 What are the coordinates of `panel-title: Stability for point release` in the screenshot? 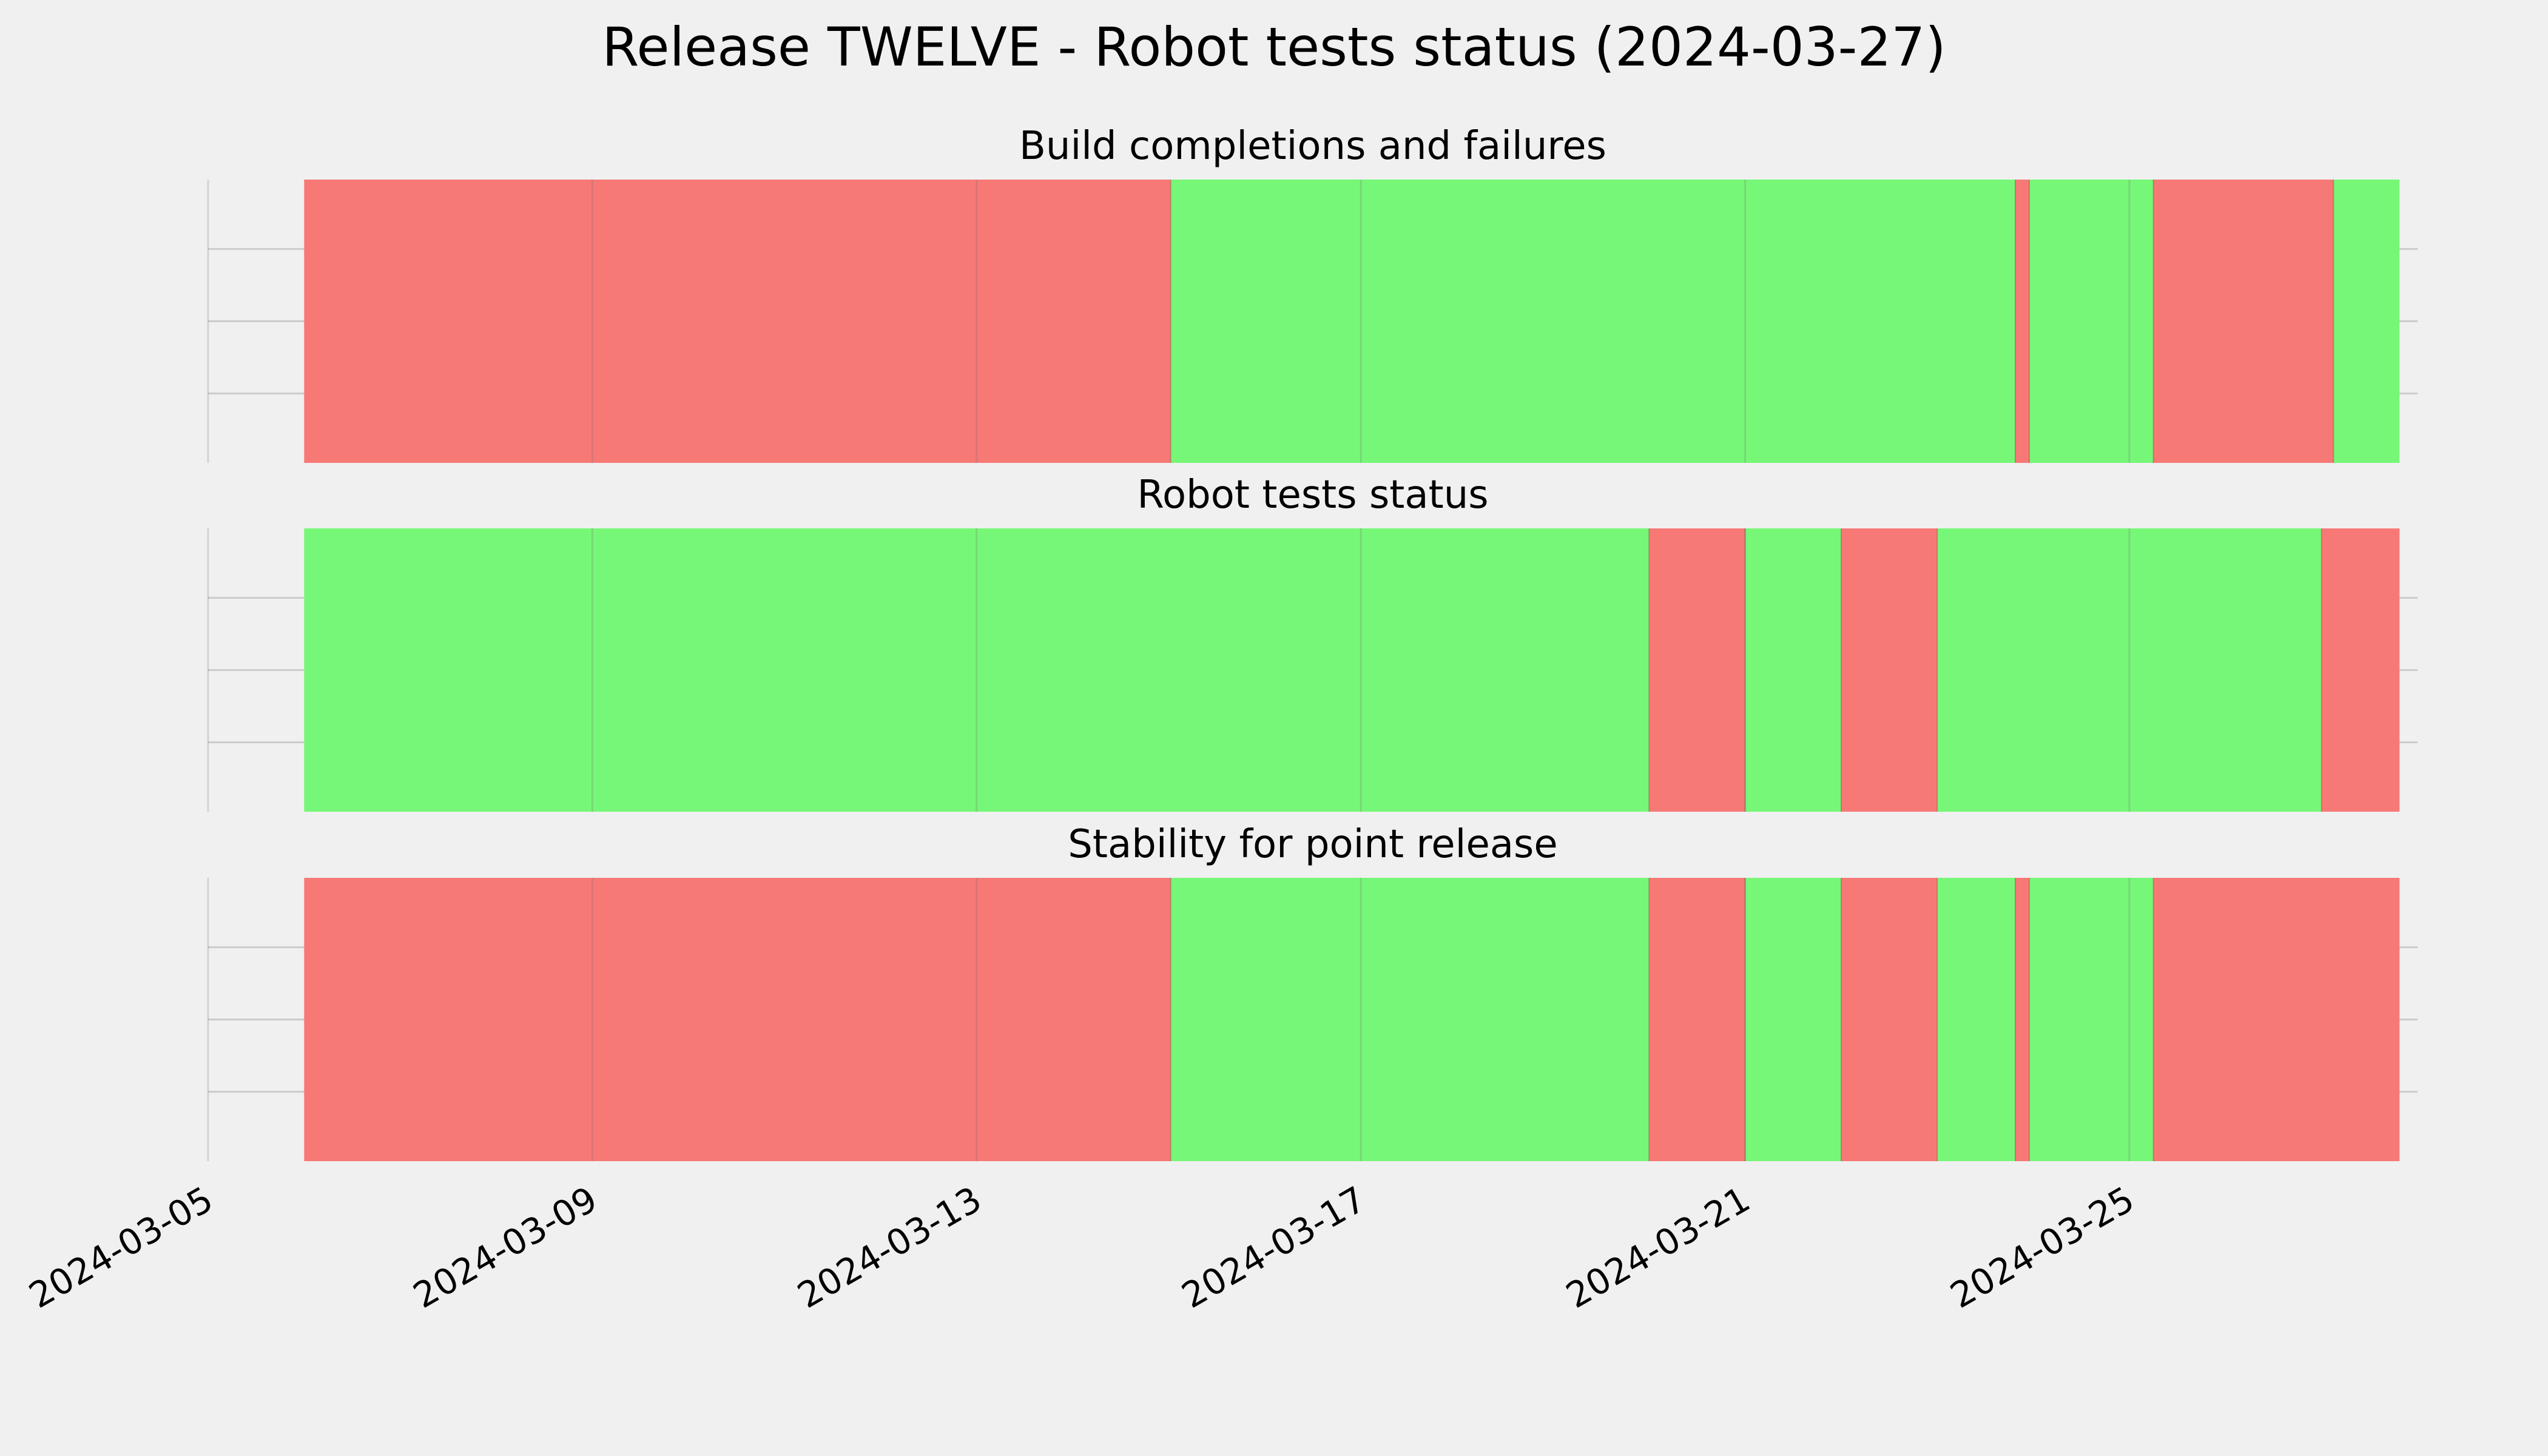 It's located at (1313, 844).